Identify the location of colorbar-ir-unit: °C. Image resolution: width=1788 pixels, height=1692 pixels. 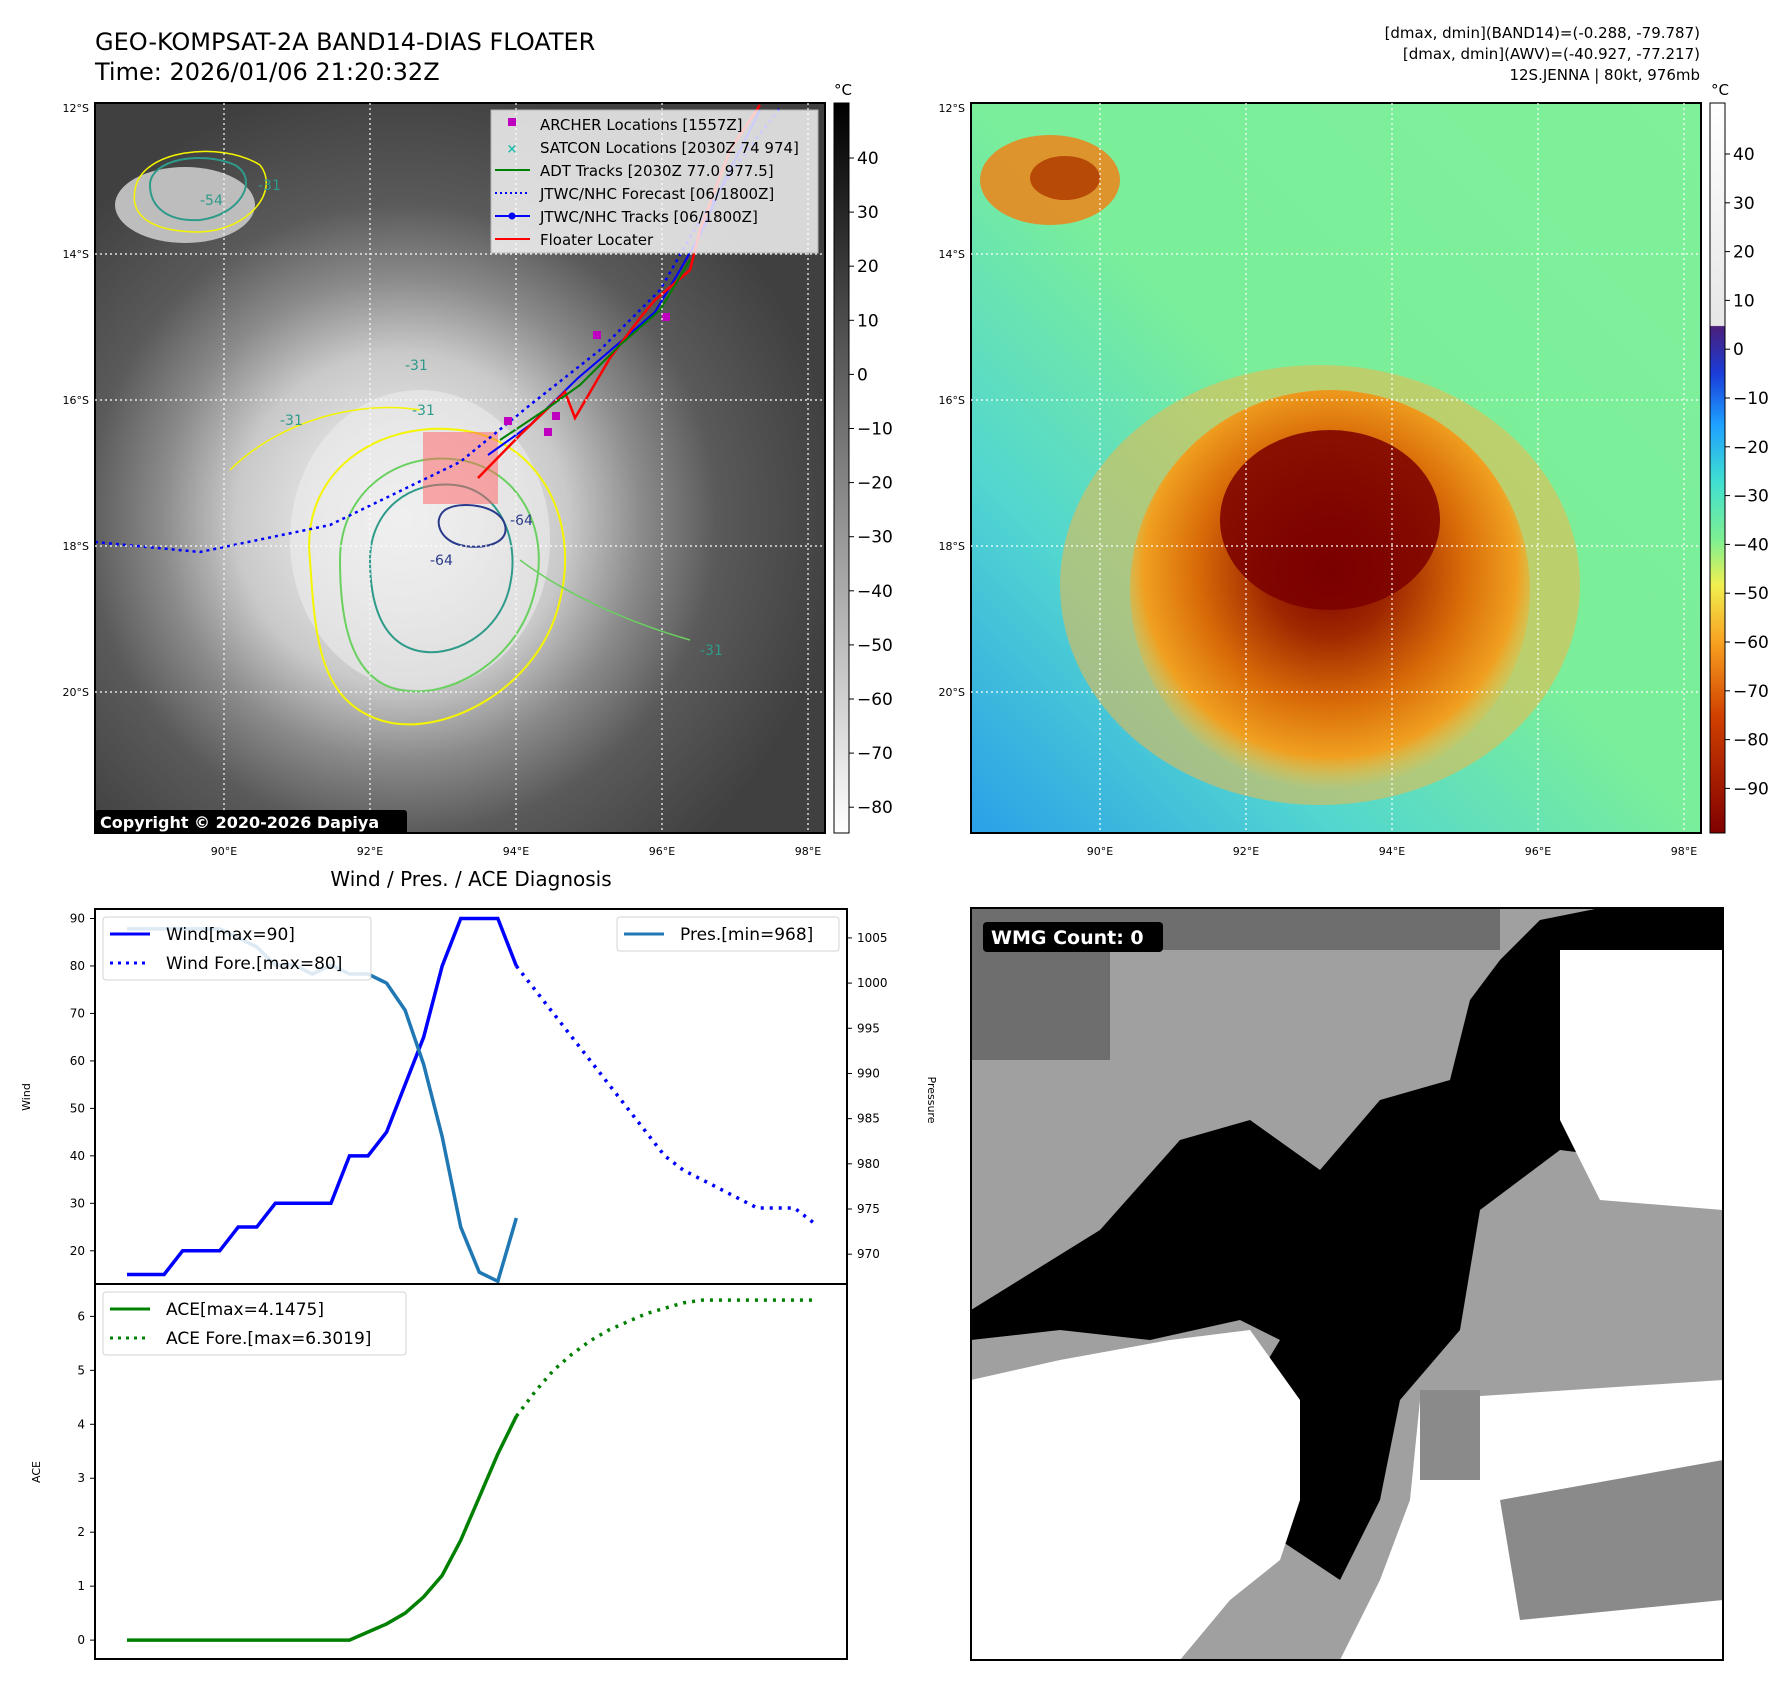
(843, 90).